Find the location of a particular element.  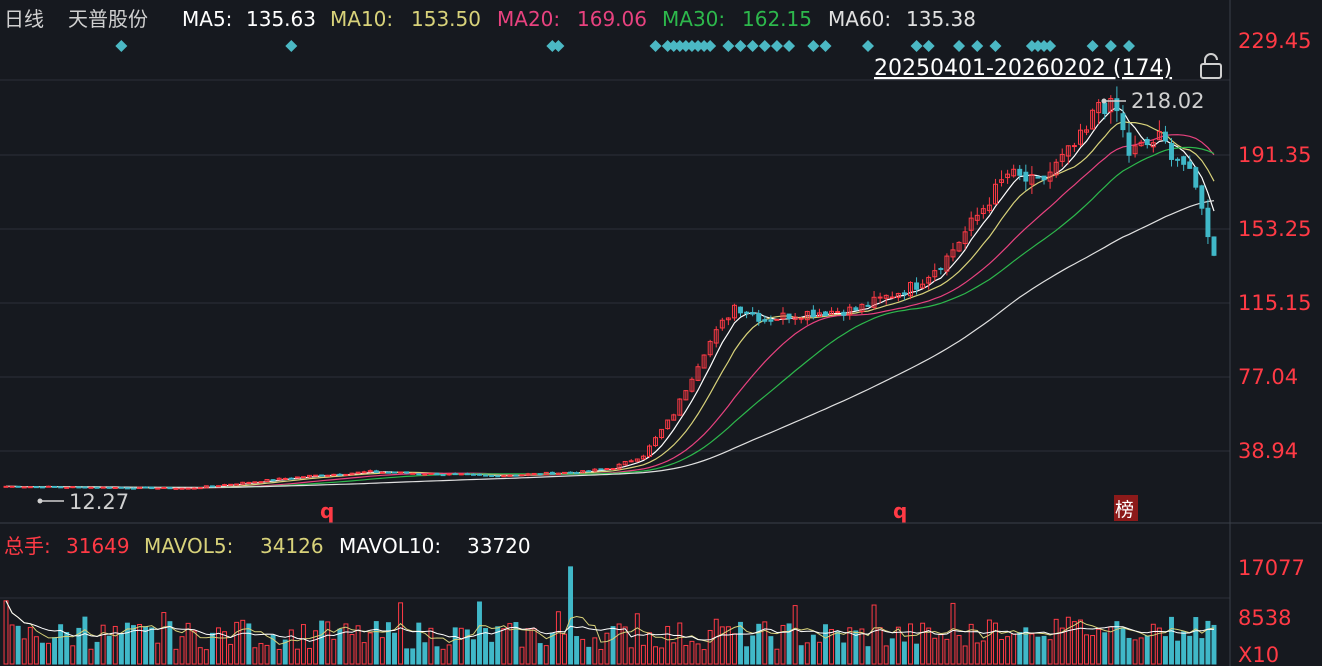

period-label: 日线 is located at coordinates (24, 19).